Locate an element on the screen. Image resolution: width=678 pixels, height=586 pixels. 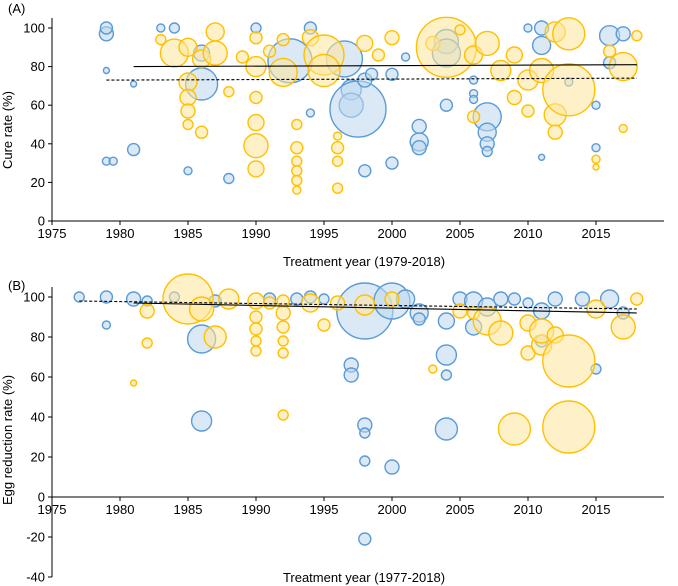
panel-b-label: (B) is located at coordinates (16, 285).